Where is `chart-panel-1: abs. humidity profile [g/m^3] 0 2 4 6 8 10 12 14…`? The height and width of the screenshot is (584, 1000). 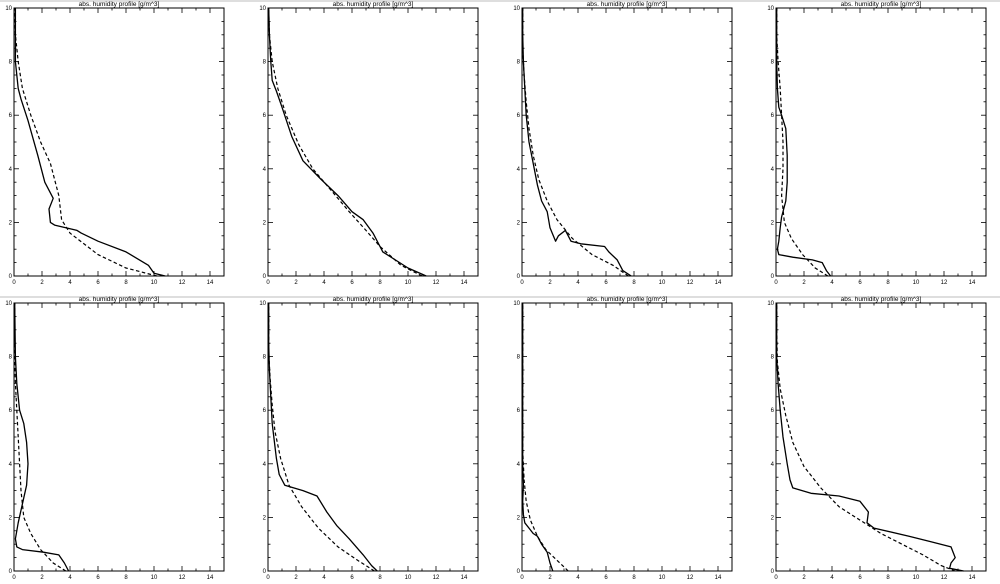 chart-panel-1: abs. humidity profile [g/m^3] 0 2 4 6 8 10 12 14… is located at coordinates (115, 143).